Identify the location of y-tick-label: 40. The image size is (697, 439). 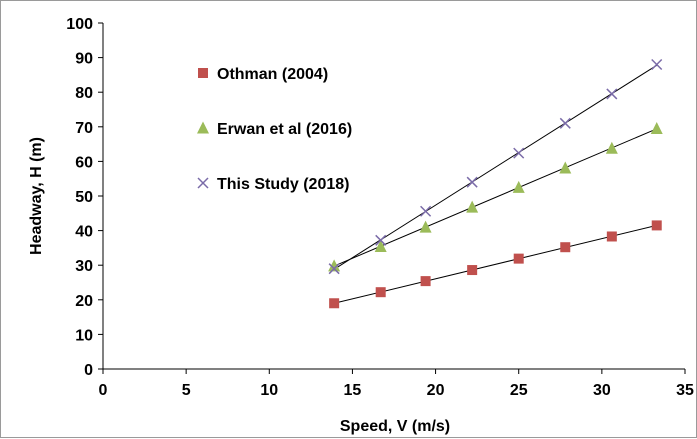
(84, 232).